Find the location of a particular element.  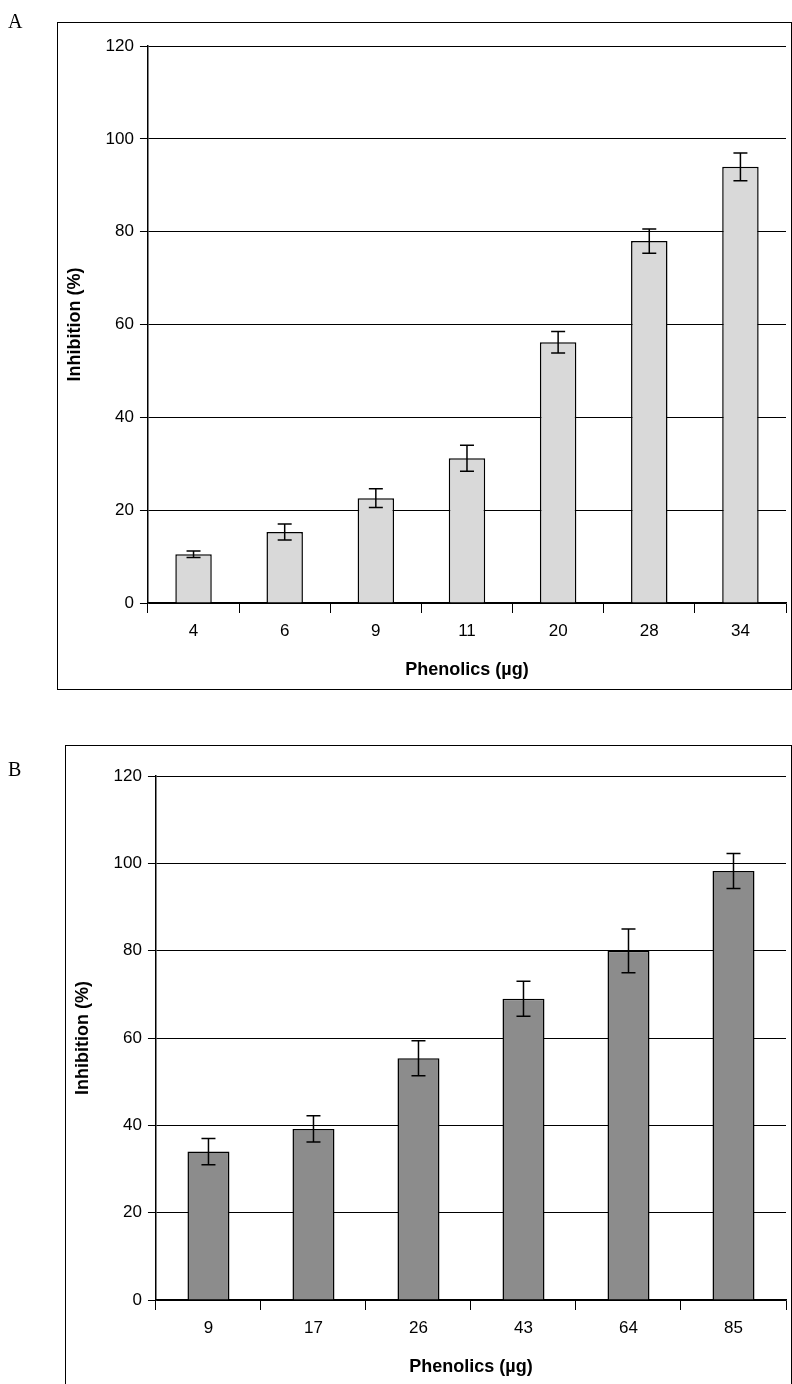

x-tick-label: 17 is located at coordinates (313, 1327).